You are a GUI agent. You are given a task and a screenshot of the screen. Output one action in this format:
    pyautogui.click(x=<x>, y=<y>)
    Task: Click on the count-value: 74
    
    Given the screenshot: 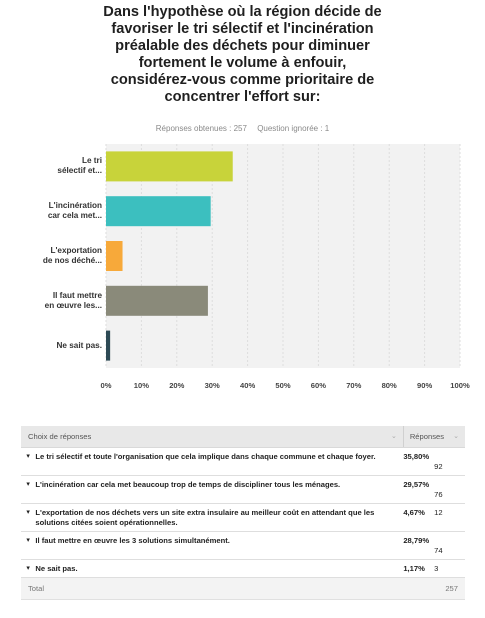 What is the action you would take?
    pyautogui.click(x=449, y=545)
    